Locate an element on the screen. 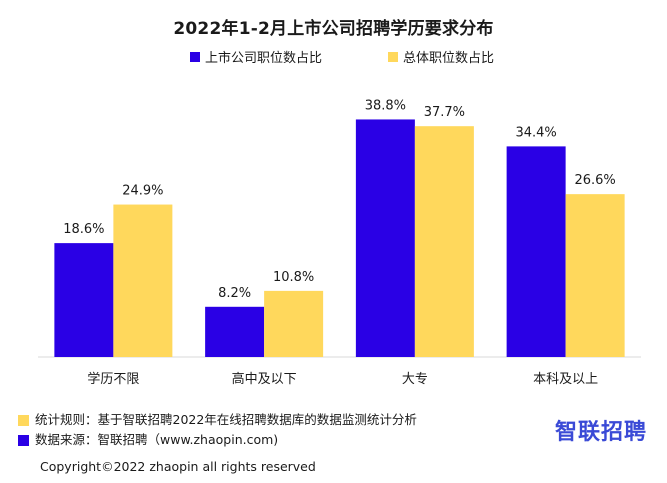 This screenshot has width=667, height=483. note-rule-text: 统计规则：基于智联招聘2022年在线招聘数据库的数据监测统计分析 is located at coordinates (226, 419).